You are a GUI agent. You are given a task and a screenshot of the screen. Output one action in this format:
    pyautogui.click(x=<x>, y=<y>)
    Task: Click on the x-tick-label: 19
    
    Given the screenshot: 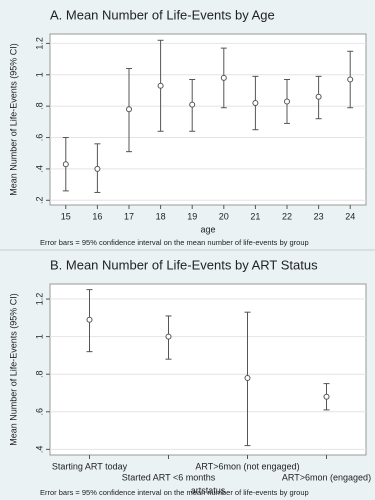 What is the action you would take?
    pyautogui.click(x=192, y=216)
    